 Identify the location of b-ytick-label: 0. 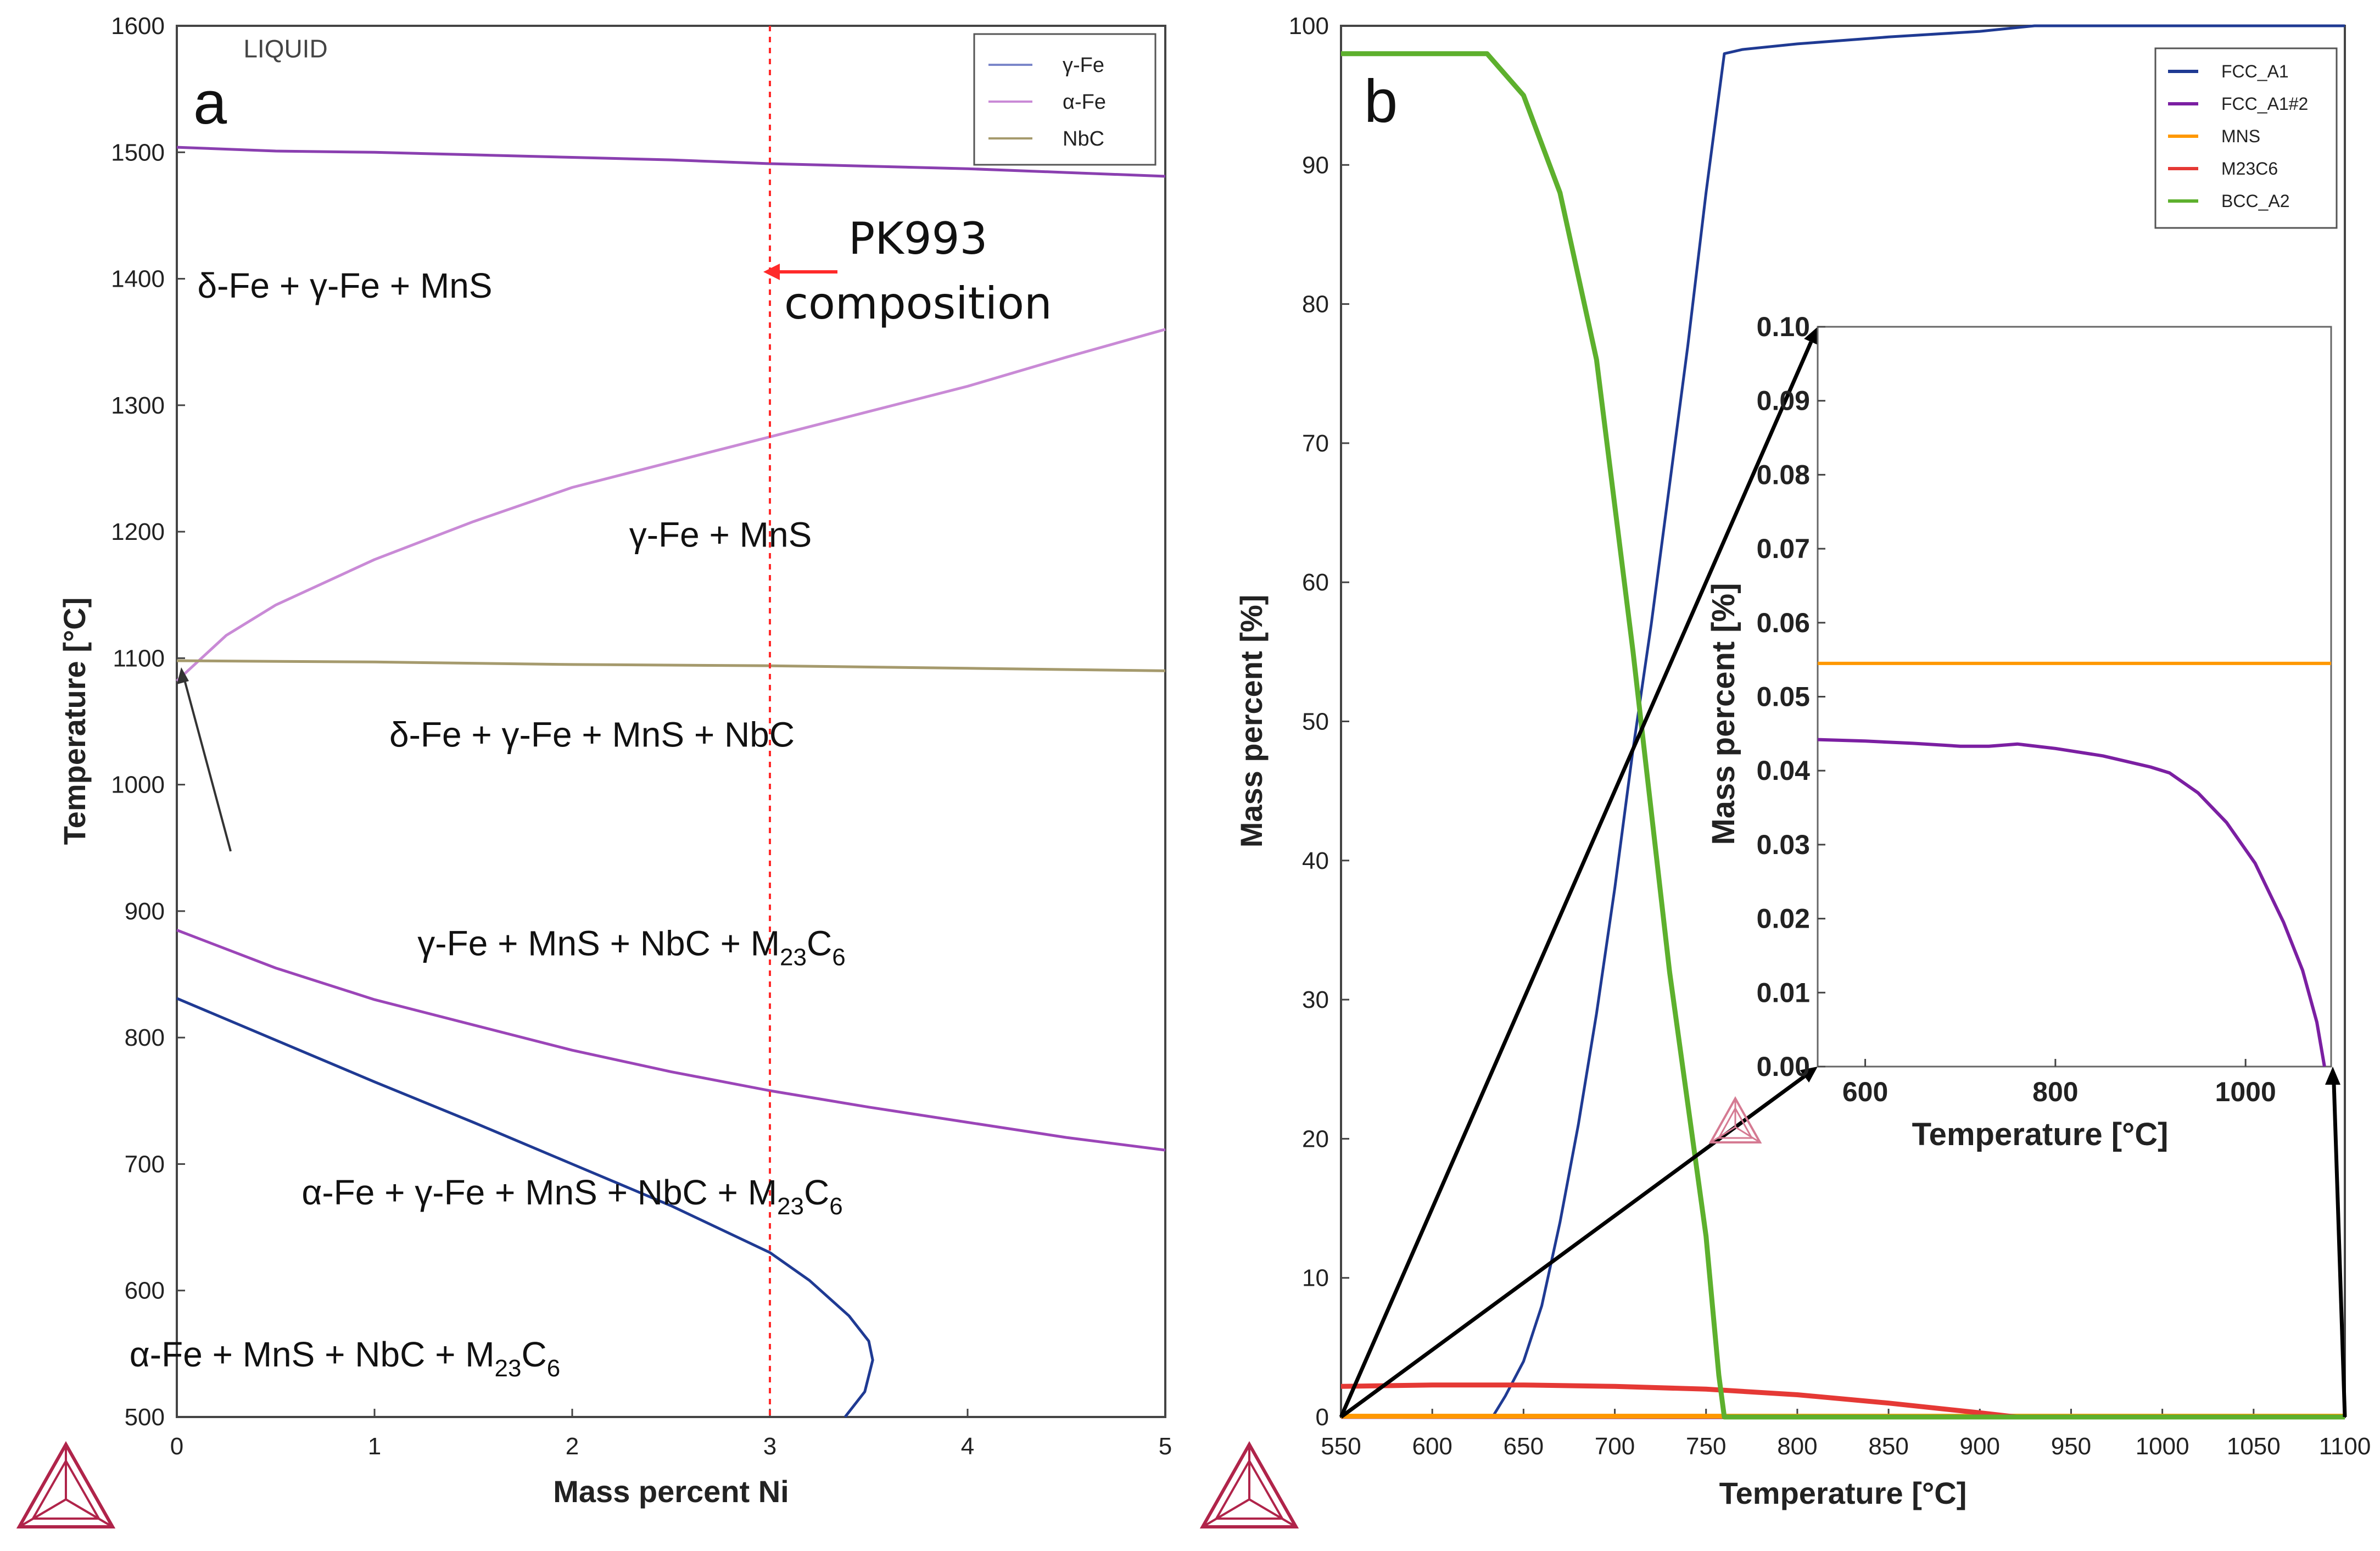
(1322, 1417).